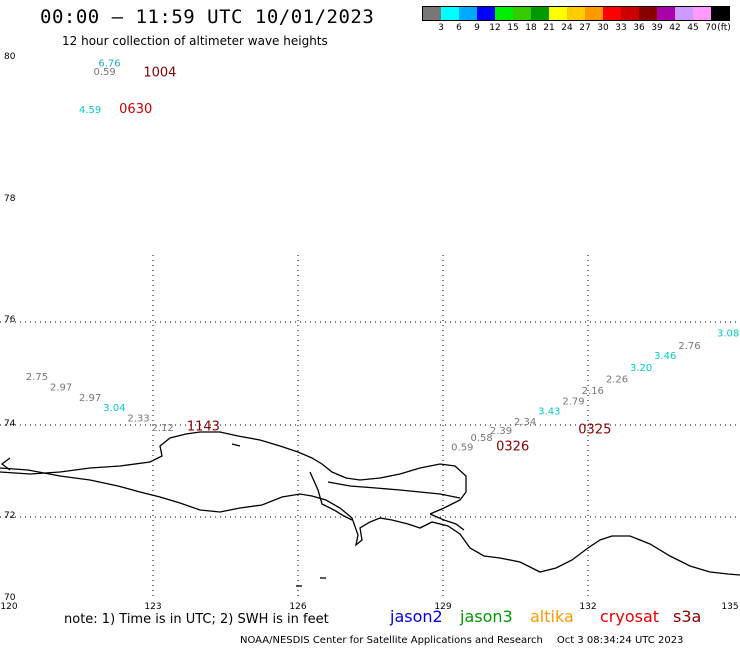 The width and height of the screenshot is (740, 650). I want to click on legend-label: 30, so click(603, 28).